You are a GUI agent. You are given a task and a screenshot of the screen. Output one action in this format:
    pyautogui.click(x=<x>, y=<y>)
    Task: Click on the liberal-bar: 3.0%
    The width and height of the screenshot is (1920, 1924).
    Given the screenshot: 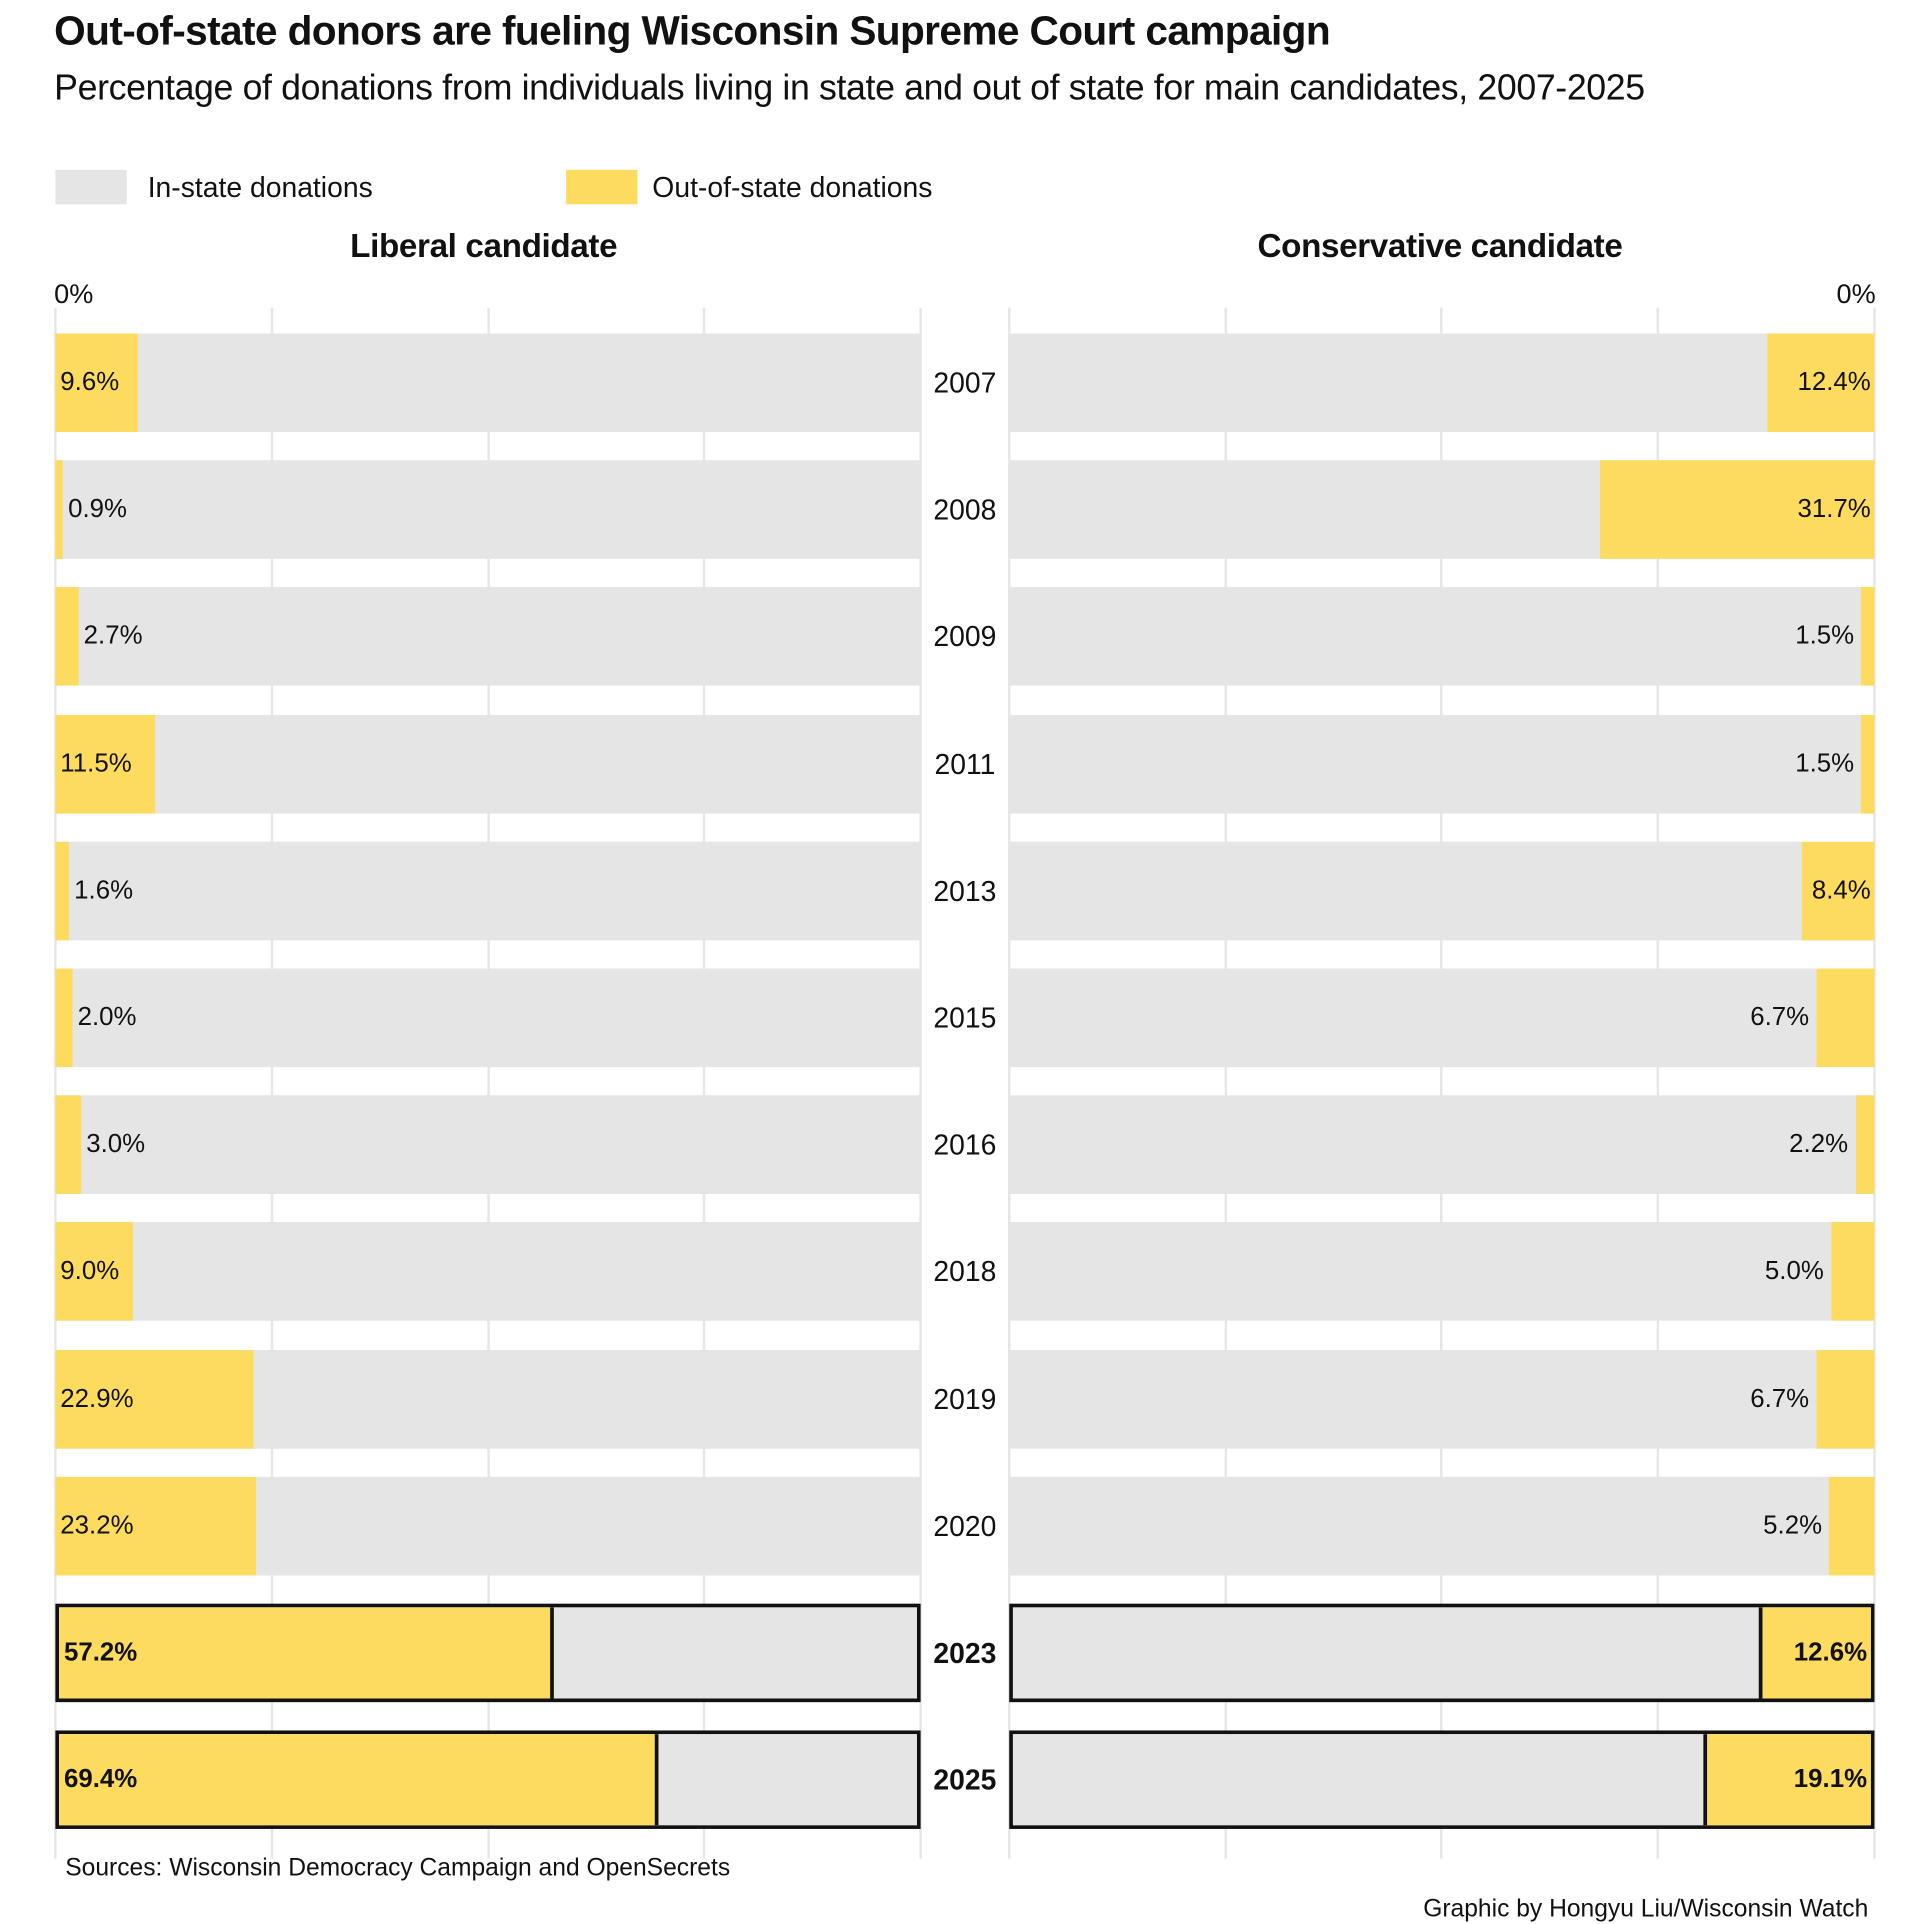 What is the action you would take?
    pyautogui.click(x=488, y=1144)
    